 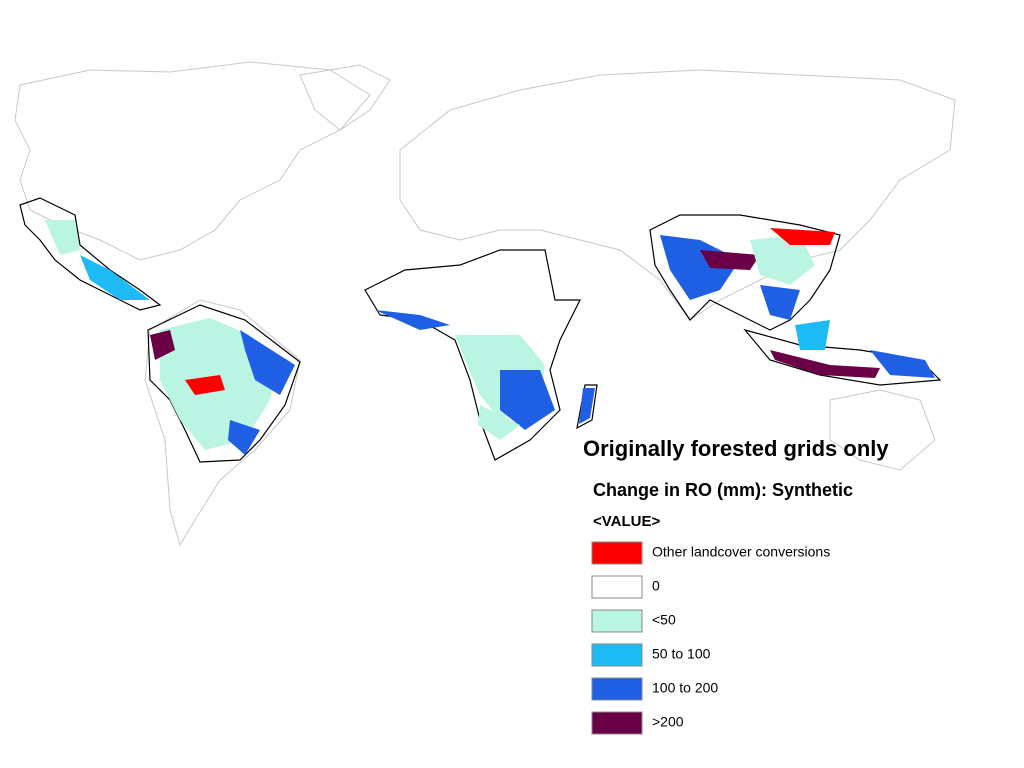 What do you see at coordinates (681, 654) in the screenshot?
I see `legend-label: 50 to 100` at bounding box center [681, 654].